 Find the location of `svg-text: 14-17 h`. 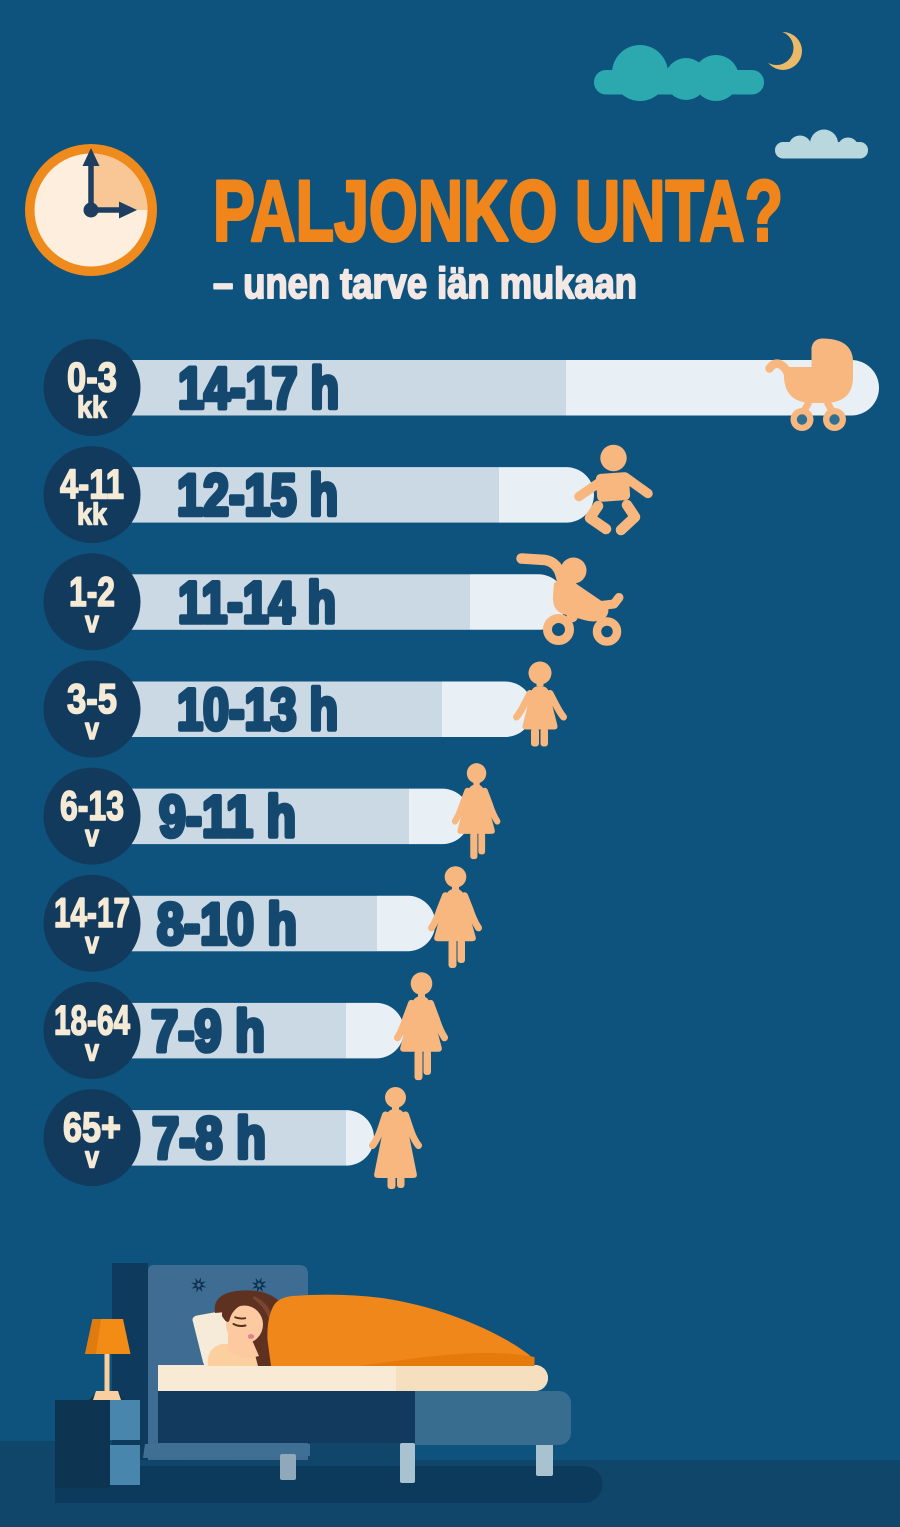

svg-text: 14-17 h is located at coordinates (258, 388).